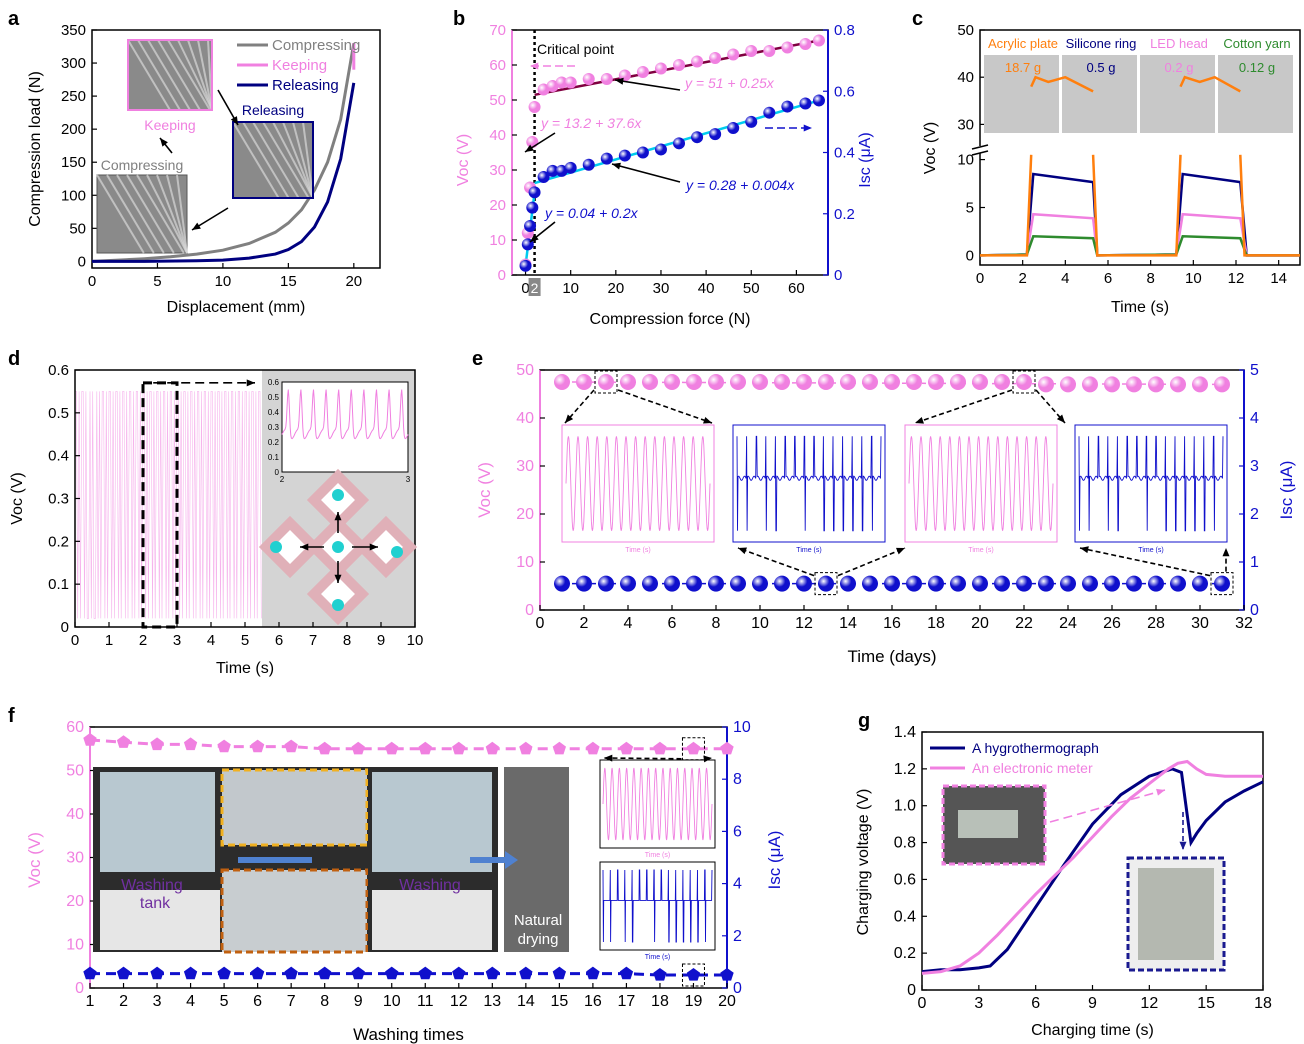 This screenshot has height=1044, width=1304. What do you see at coordinates (277, 472) in the screenshot?
I see `inset-y-tick: 0` at bounding box center [277, 472].